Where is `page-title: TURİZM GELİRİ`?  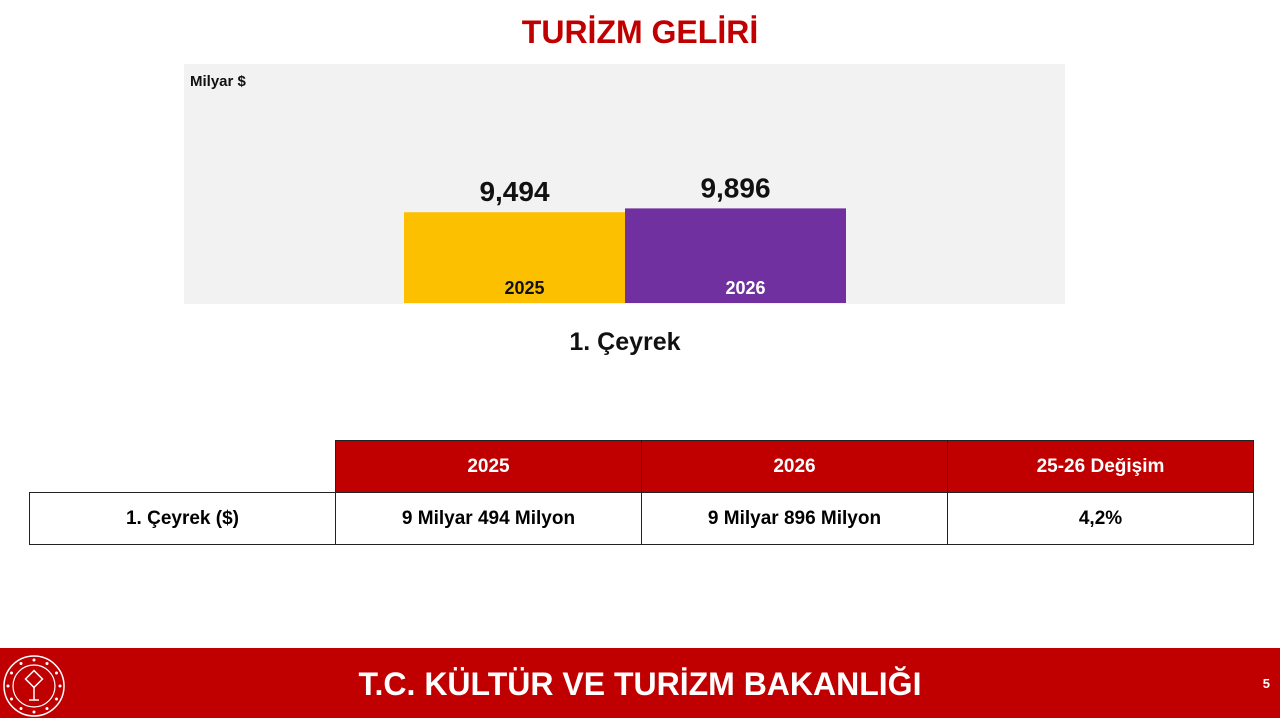 page-title: TURİZM GELİRİ is located at coordinates (640, 32).